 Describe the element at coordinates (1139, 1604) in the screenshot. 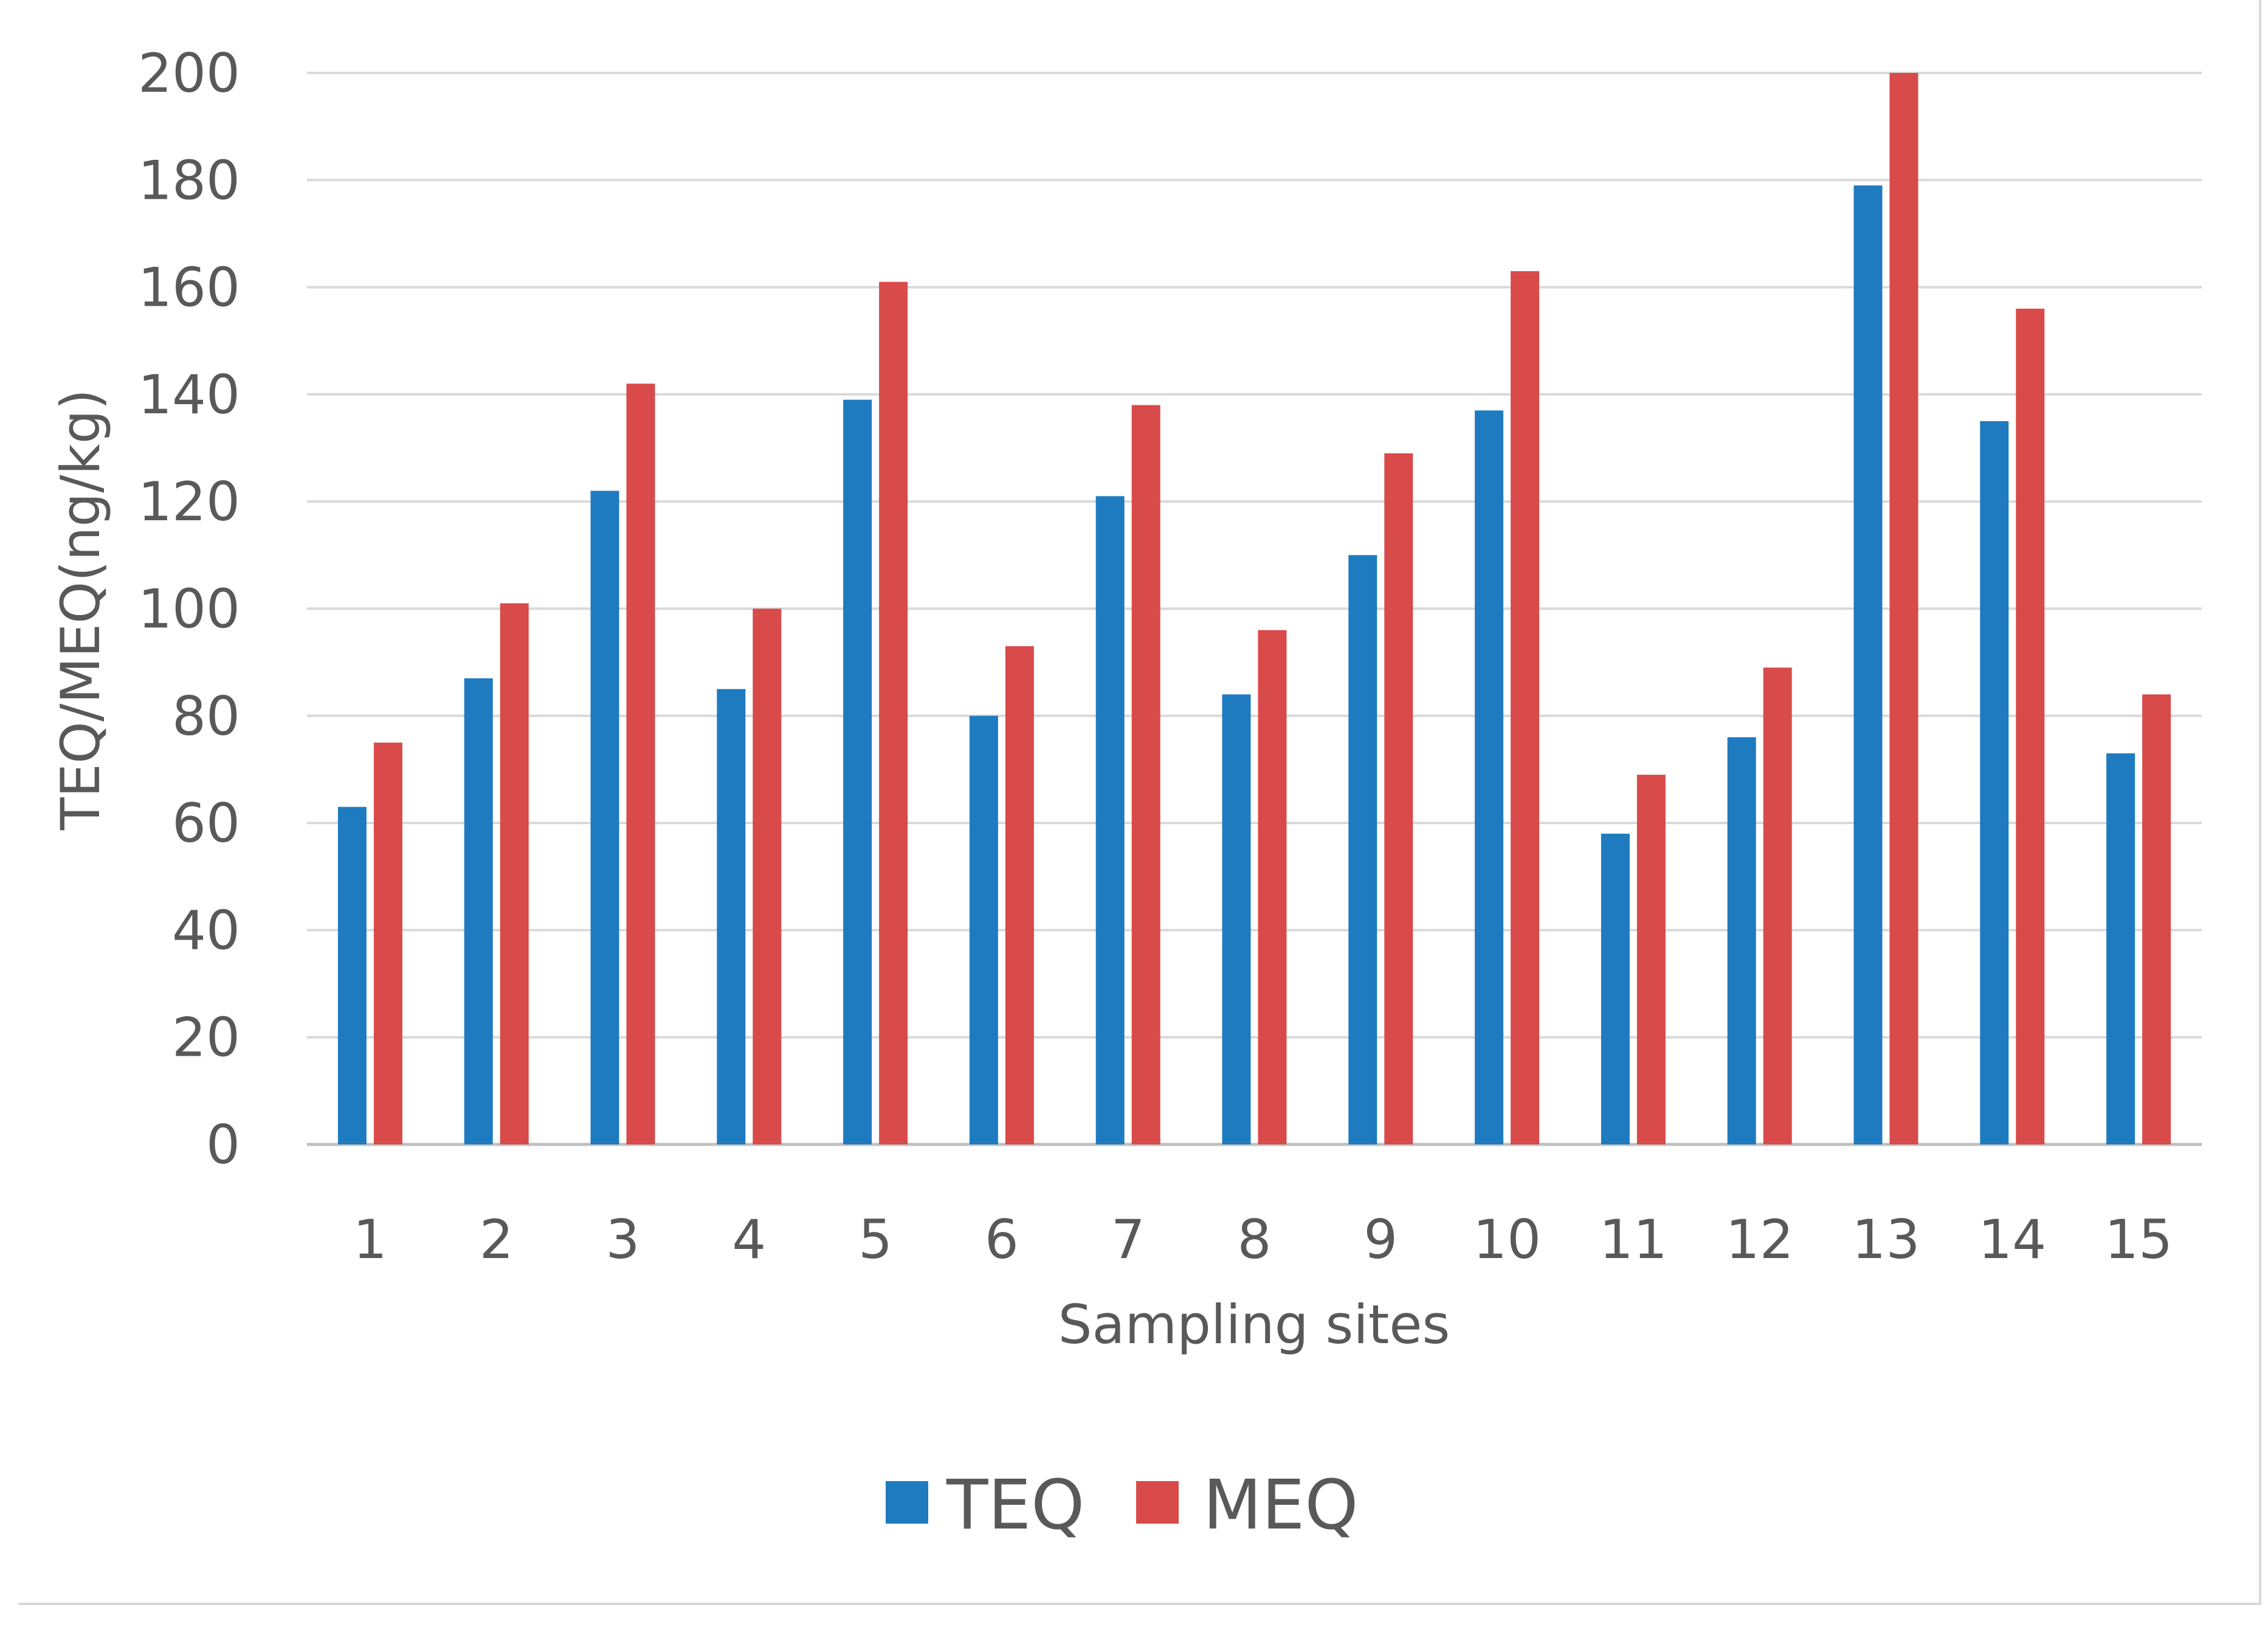

I see `figure-bottom-border` at that location.